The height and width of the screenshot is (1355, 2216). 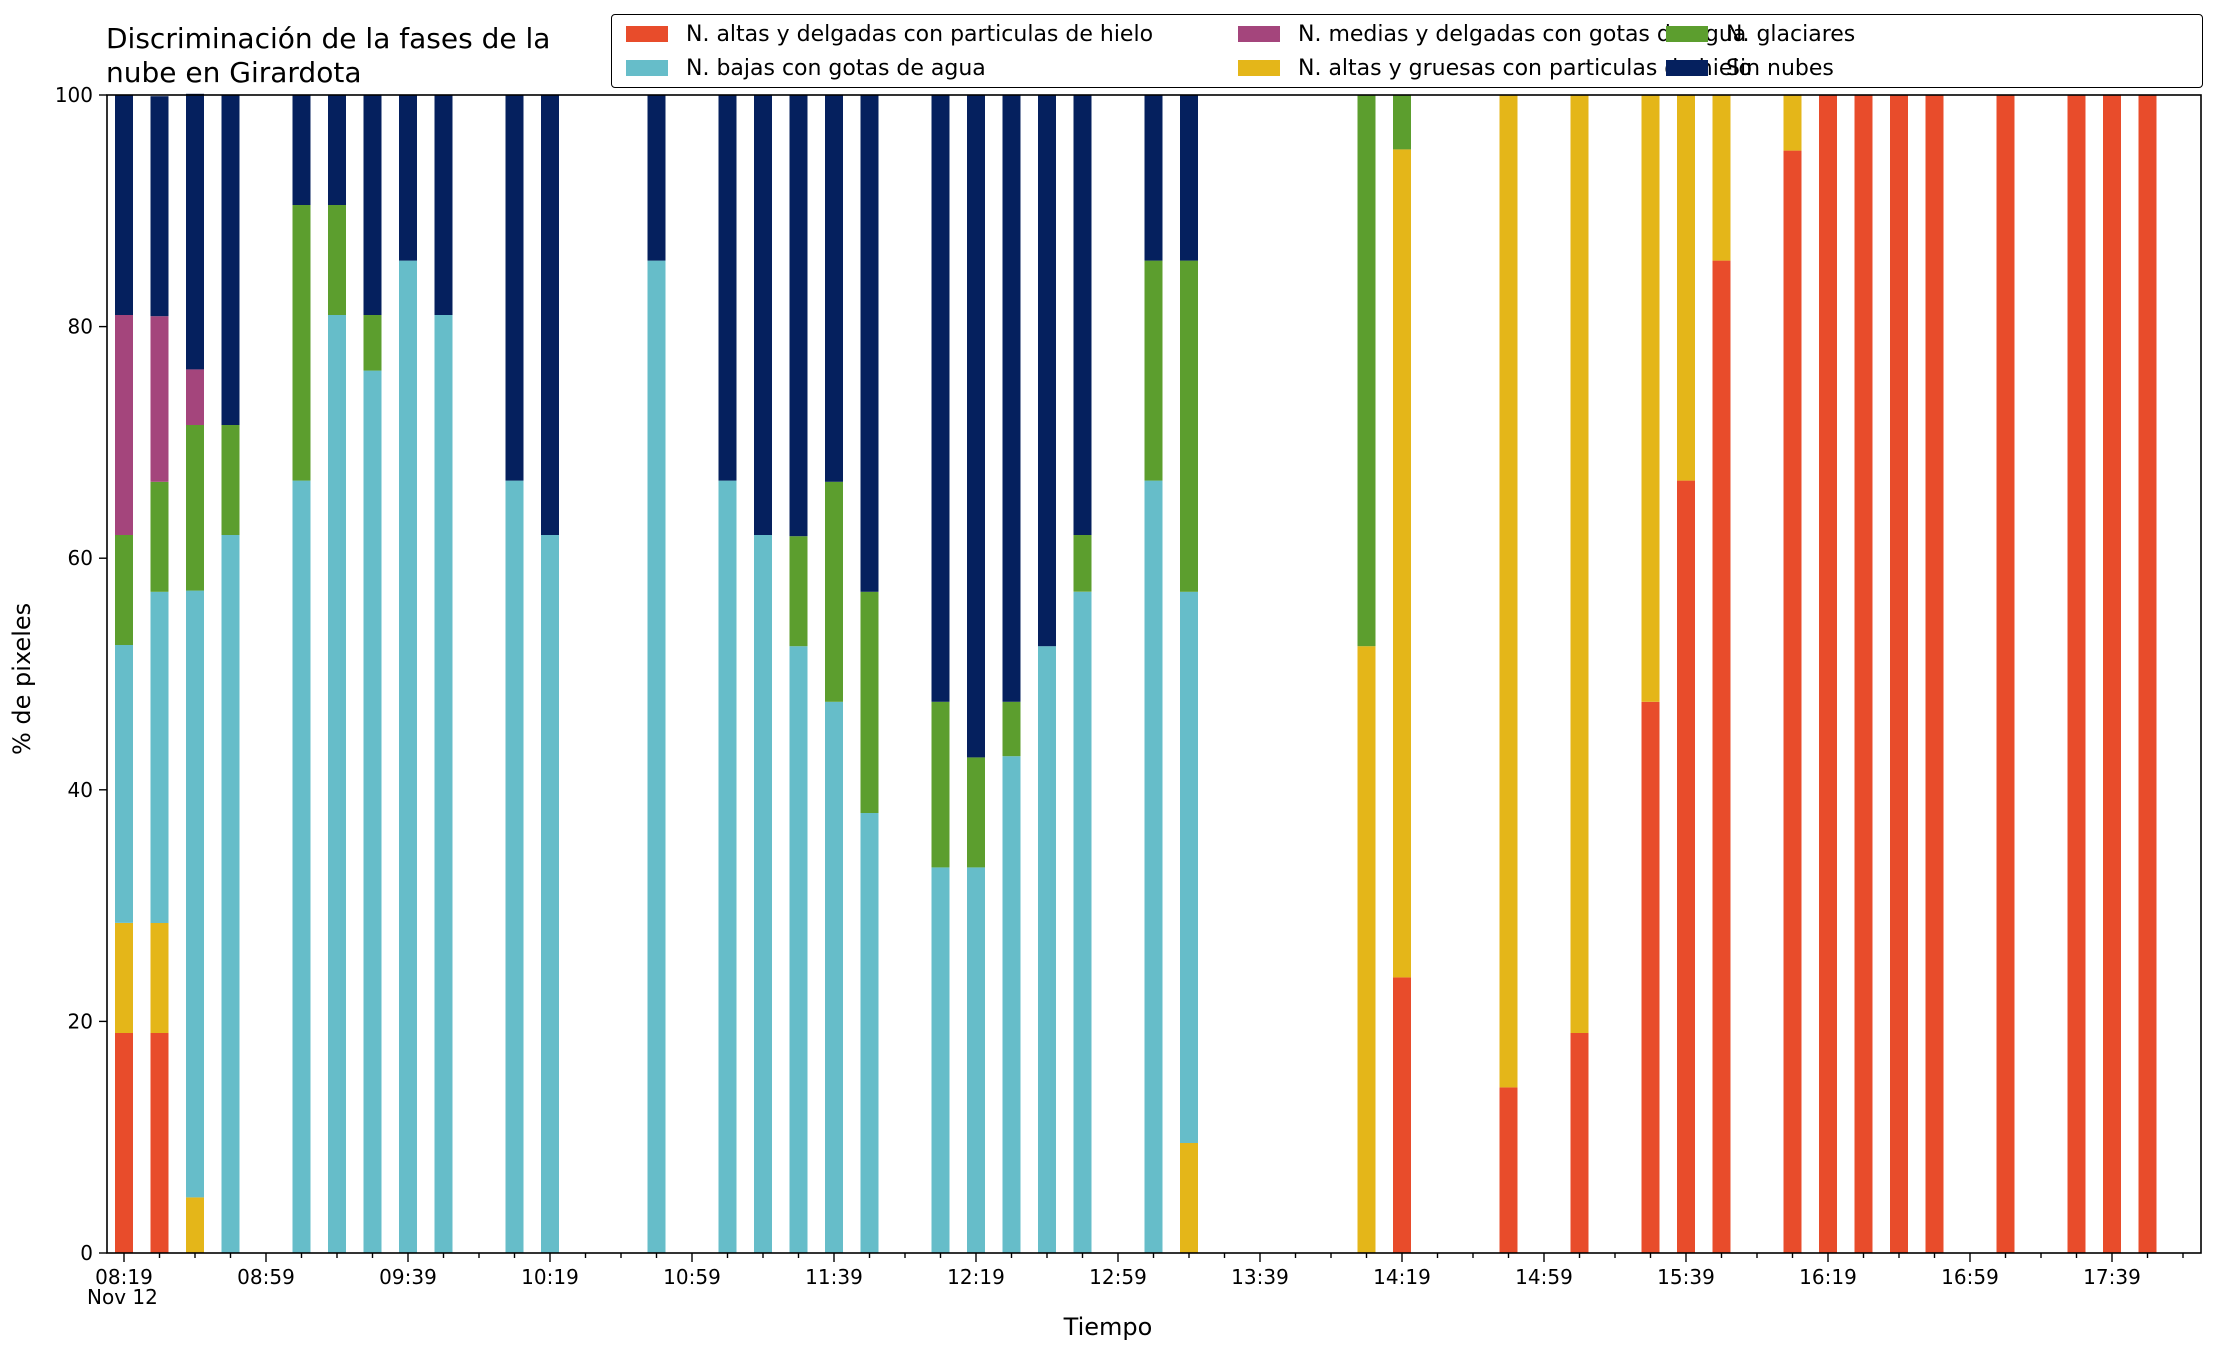 What do you see at coordinates (408, 757) in the screenshot?
I see `bar-segment-0859-s2` at bounding box center [408, 757].